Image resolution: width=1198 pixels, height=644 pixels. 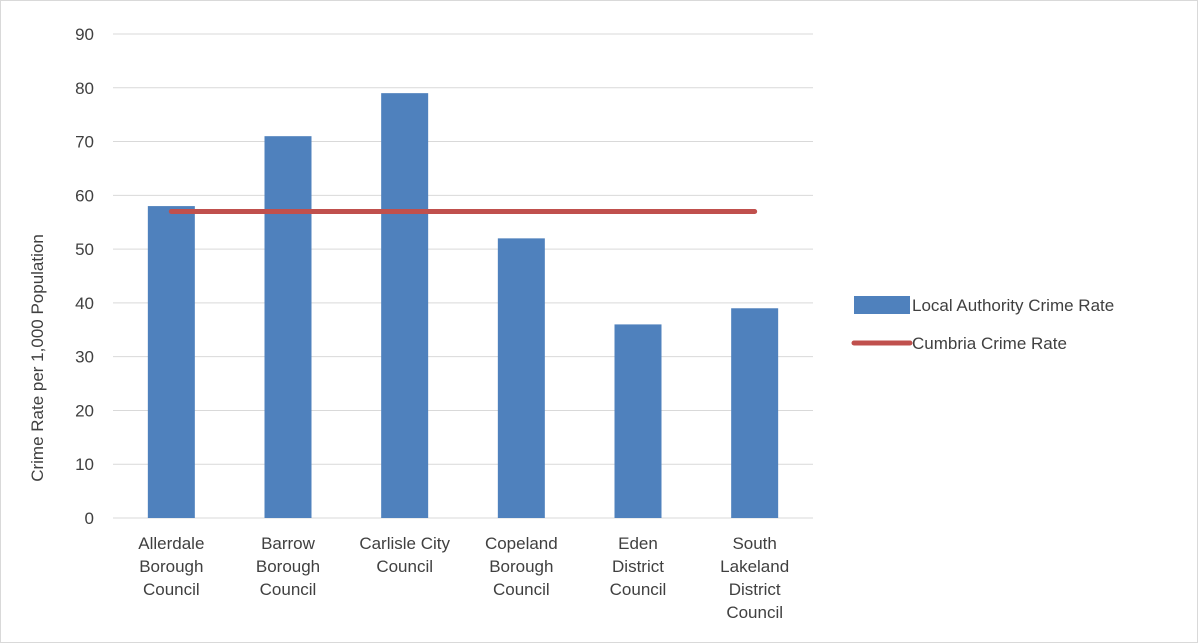 What do you see at coordinates (989, 343) in the screenshot?
I see `legend-label: Cumbria Crime Rate` at bounding box center [989, 343].